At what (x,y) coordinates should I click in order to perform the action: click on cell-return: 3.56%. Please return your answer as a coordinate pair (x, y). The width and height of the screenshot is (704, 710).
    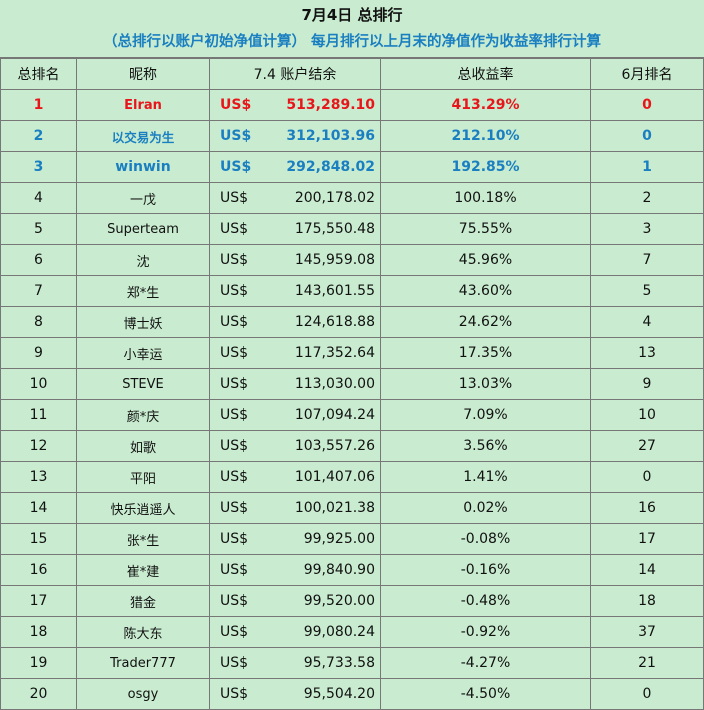
    Looking at the image, I should click on (485, 446).